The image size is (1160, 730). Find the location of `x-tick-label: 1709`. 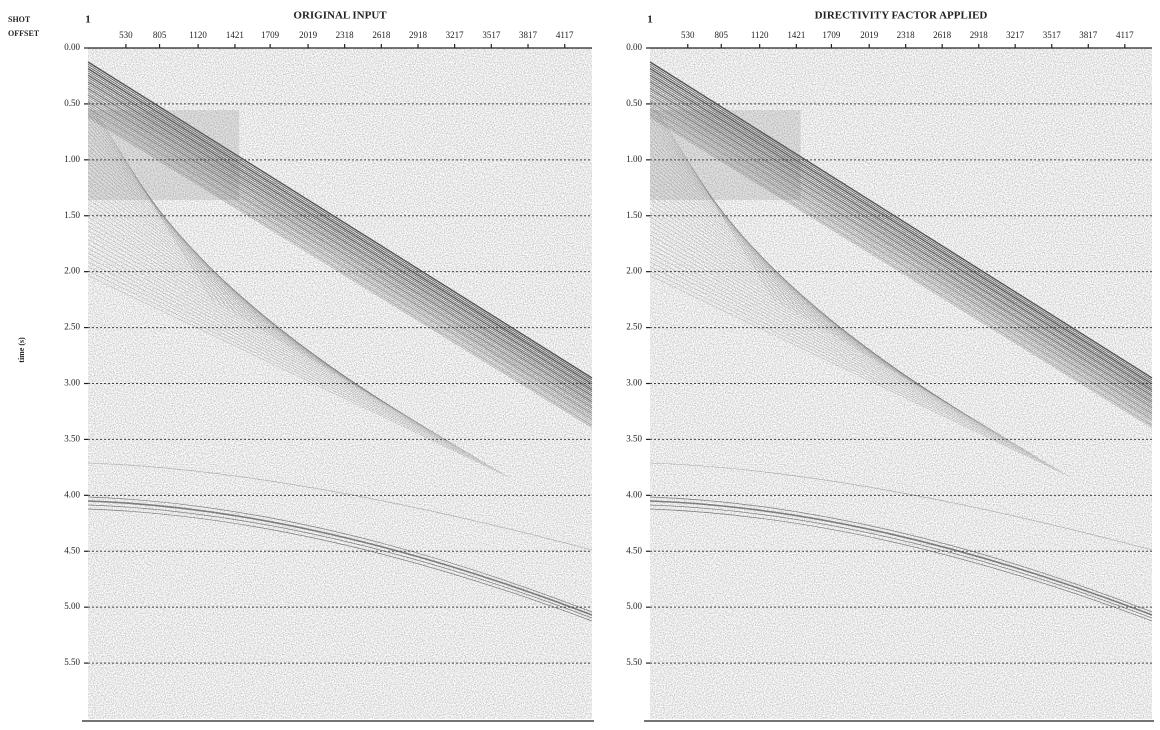

x-tick-label: 1709 is located at coordinates (270, 35).